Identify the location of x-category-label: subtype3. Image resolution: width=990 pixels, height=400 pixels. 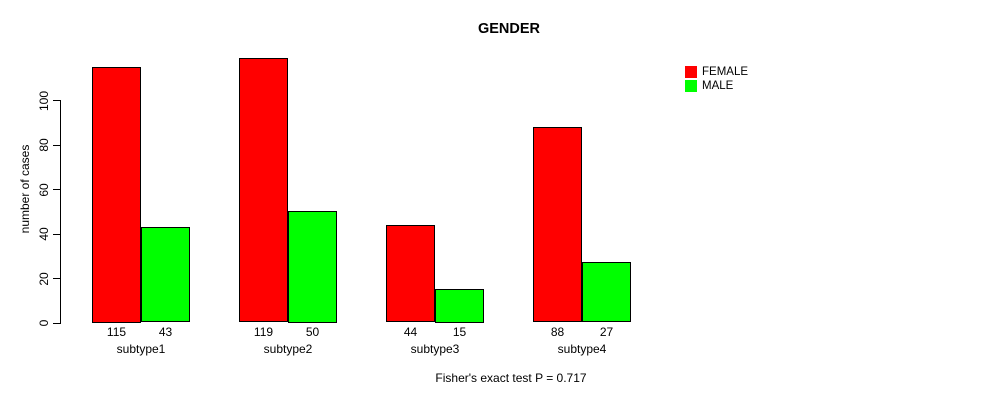
(435, 349).